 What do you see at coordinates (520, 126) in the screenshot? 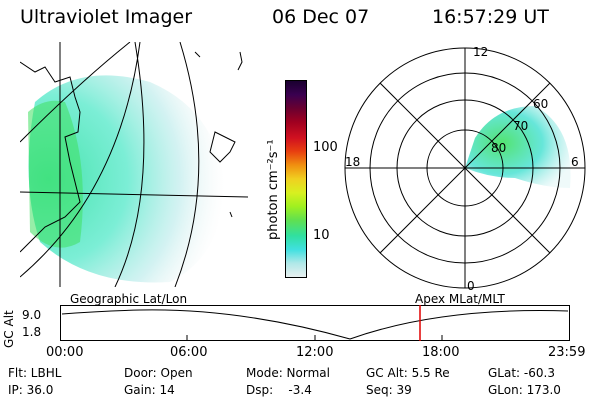
I see `mlat-label-70: 70` at bounding box center [520, 126].